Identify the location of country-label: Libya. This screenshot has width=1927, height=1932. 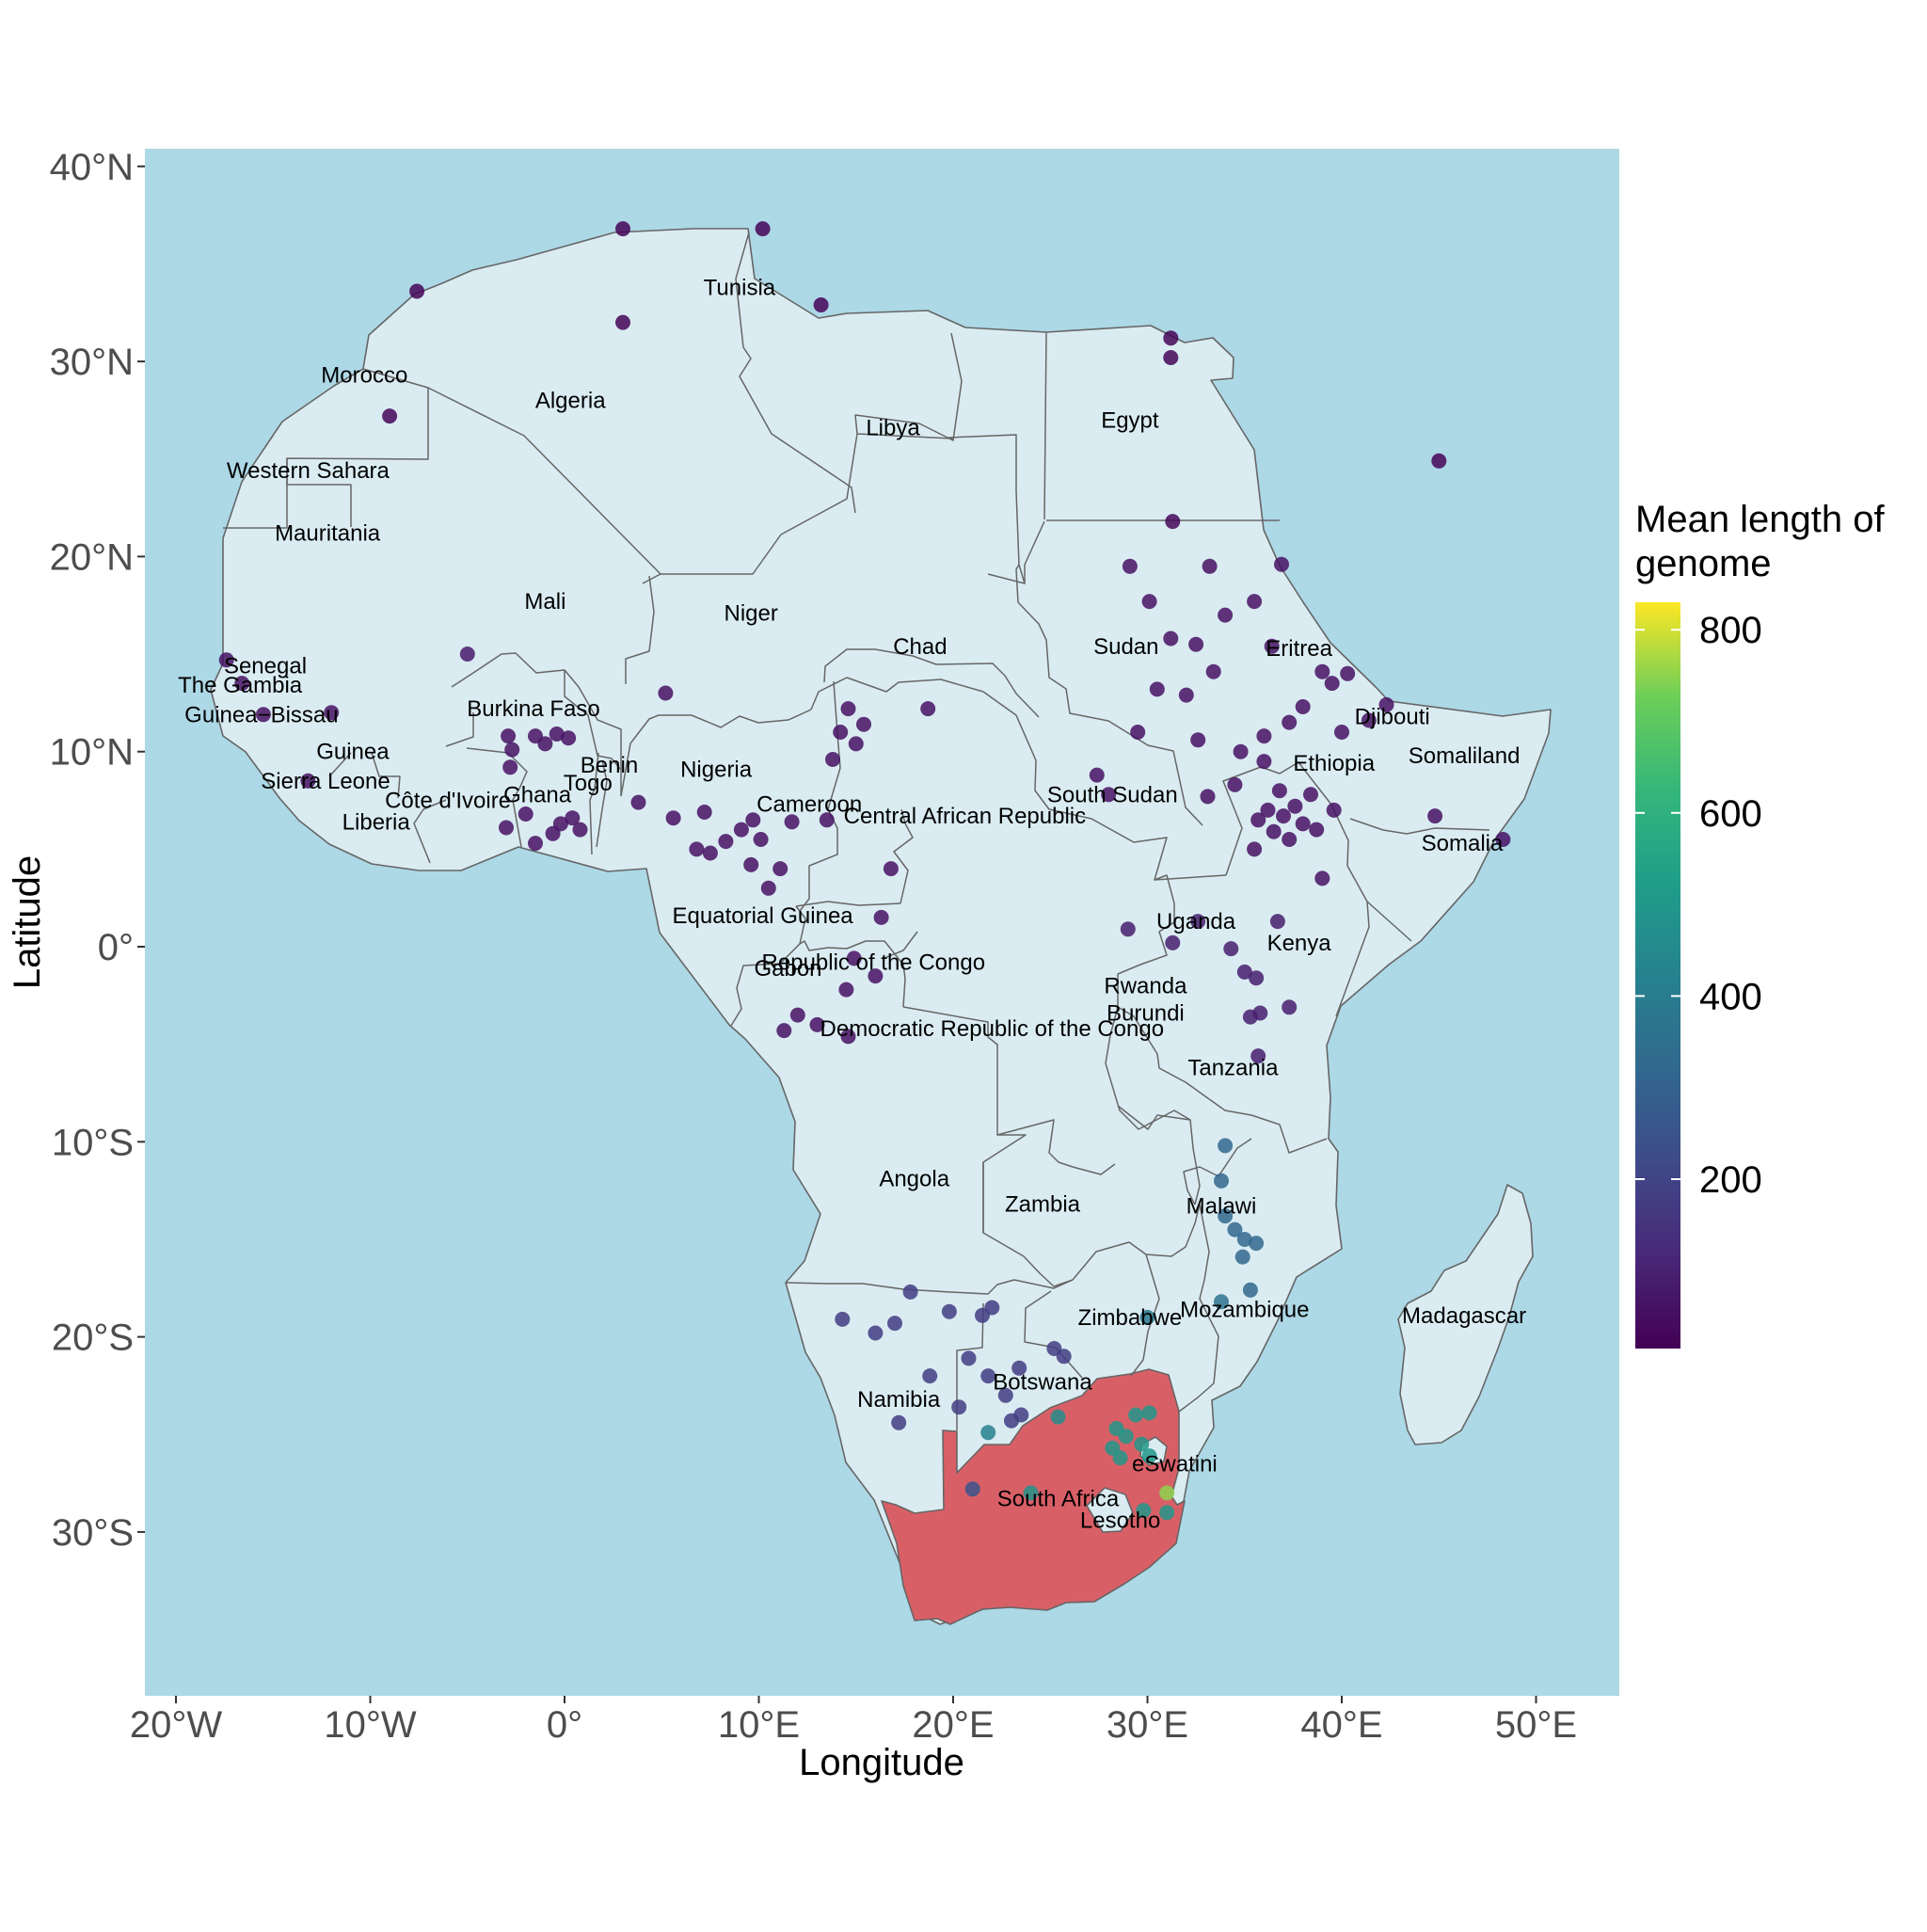
(893, 428).